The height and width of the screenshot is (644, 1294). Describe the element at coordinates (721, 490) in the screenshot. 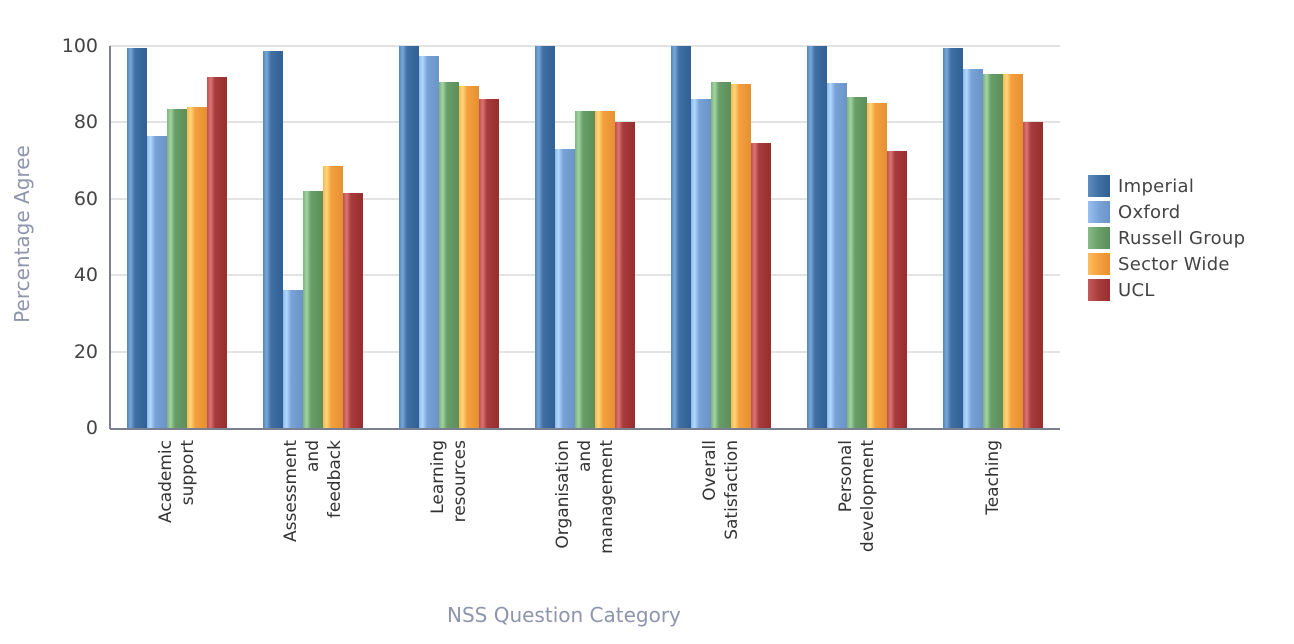

I see `x-tick-label: Overall Satisfaction` at that location.